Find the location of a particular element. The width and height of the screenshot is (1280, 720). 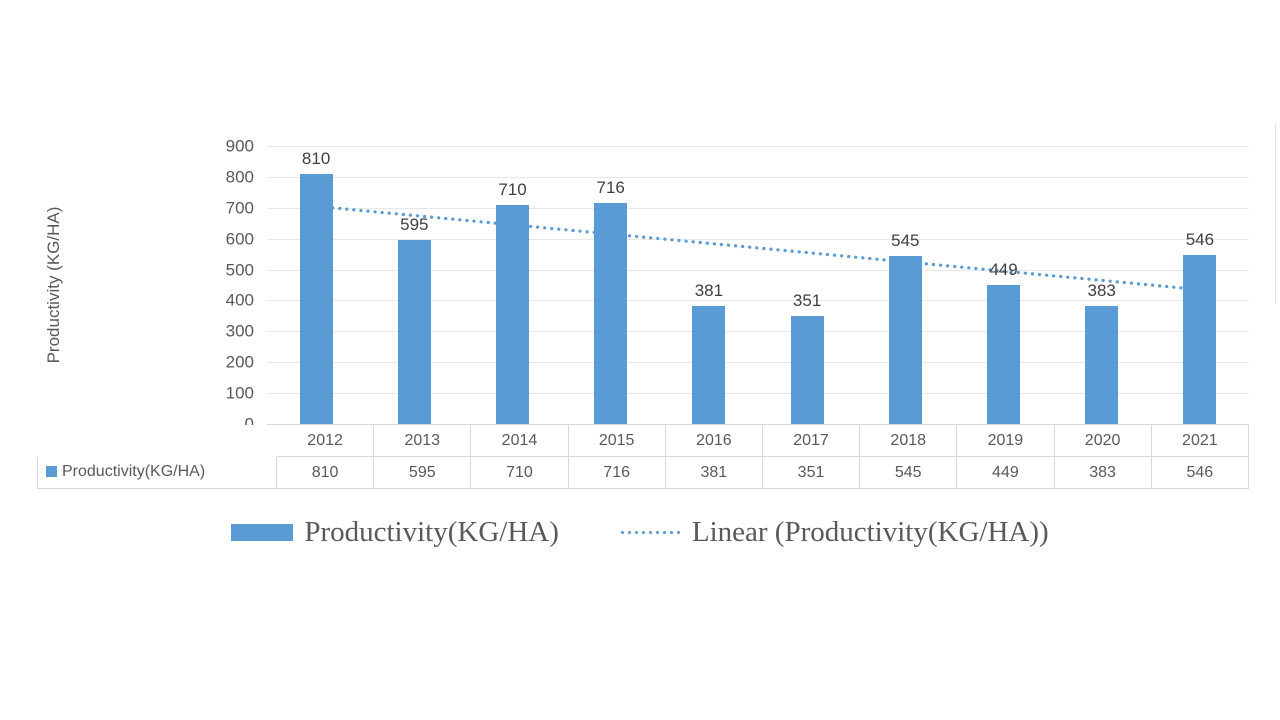

bar-label-2021: 546 is located at coordinates (1200, 240).